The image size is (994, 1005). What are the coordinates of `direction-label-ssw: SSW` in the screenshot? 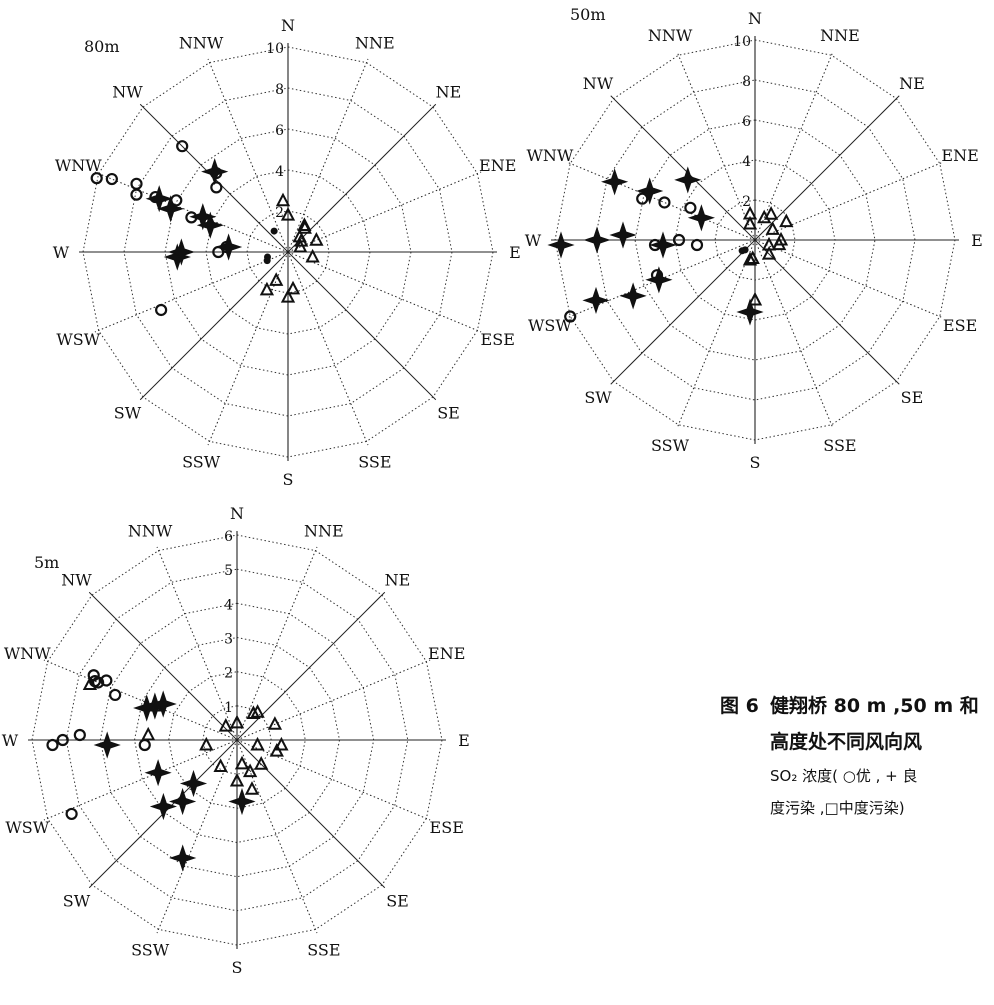 It's located at (150, 950).